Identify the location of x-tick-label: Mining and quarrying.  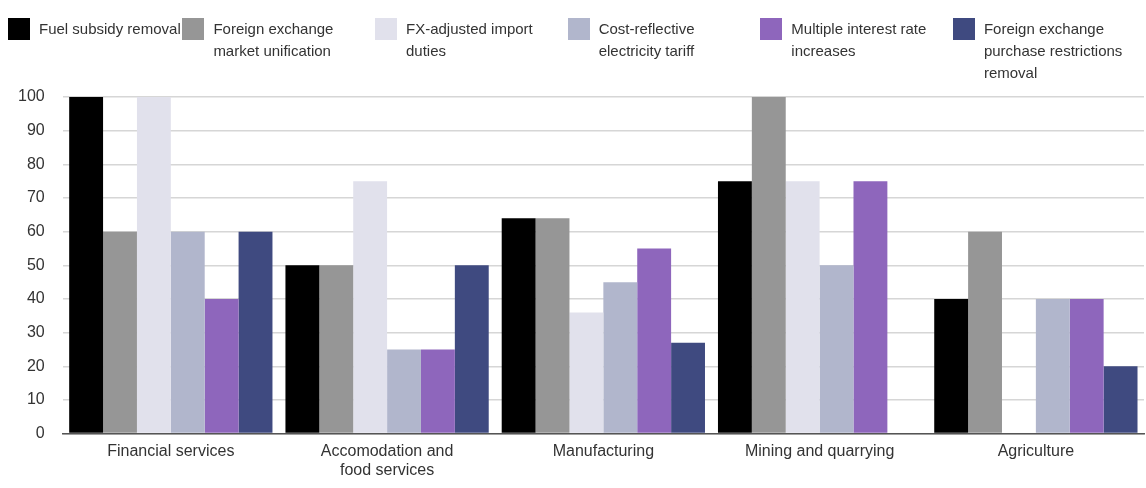
(819, 450).